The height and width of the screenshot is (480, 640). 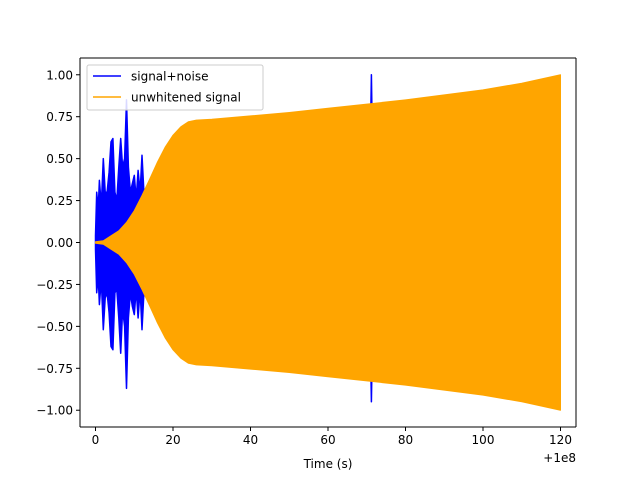 What do you see at coordinates (327, 440) in the screenshot?
I see `x-tick-label: 60` at bounding box center [327, 440].